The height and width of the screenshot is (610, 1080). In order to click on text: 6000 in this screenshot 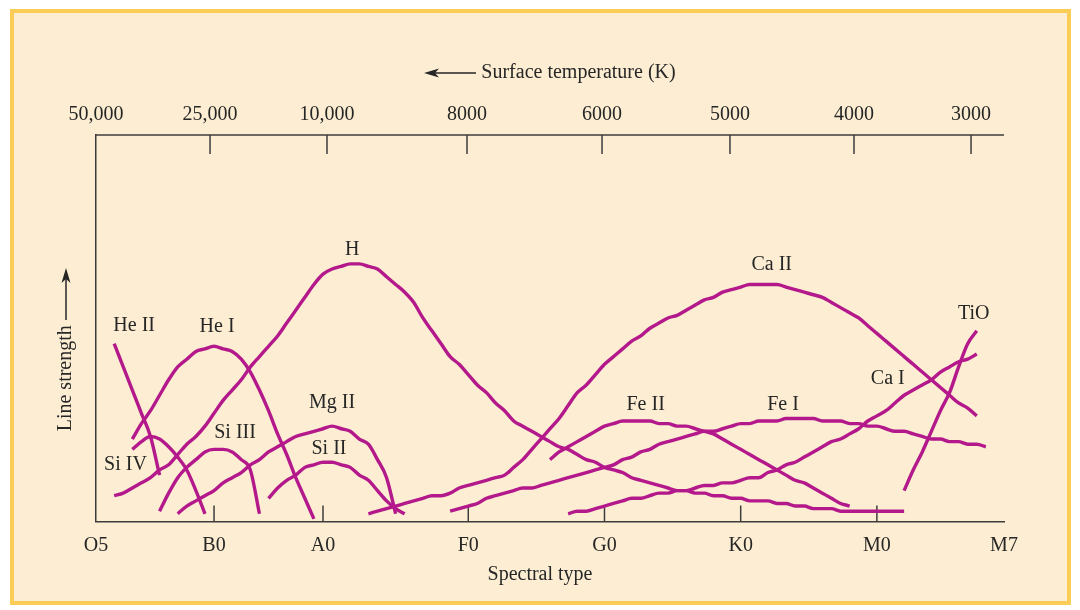, I will do `click(602, 113)`.